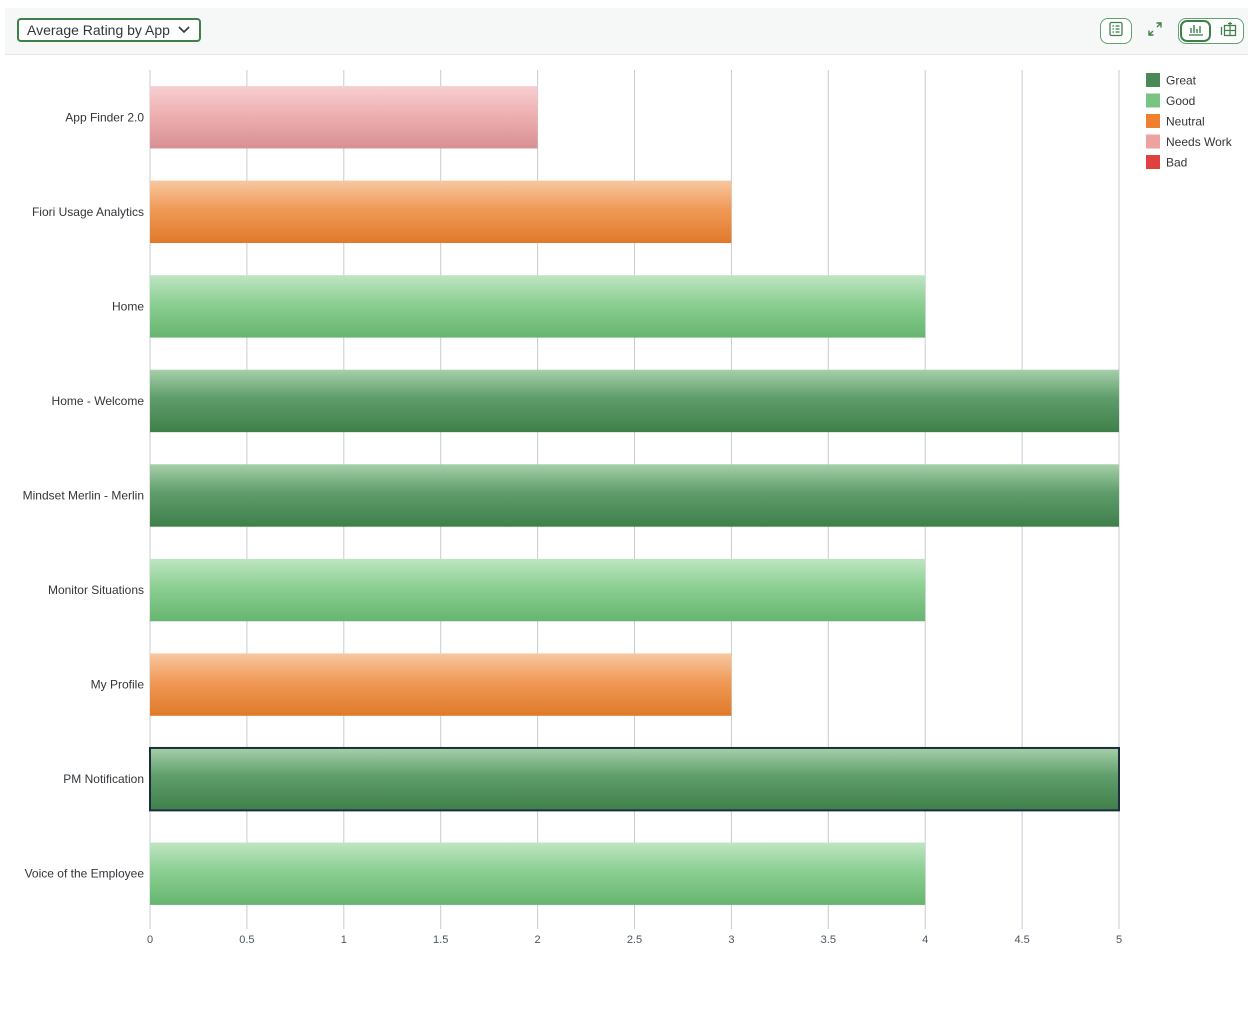 The image size is (1258, 1010). I want to click on x-tick-label: 4.5, so click(1021, 940).